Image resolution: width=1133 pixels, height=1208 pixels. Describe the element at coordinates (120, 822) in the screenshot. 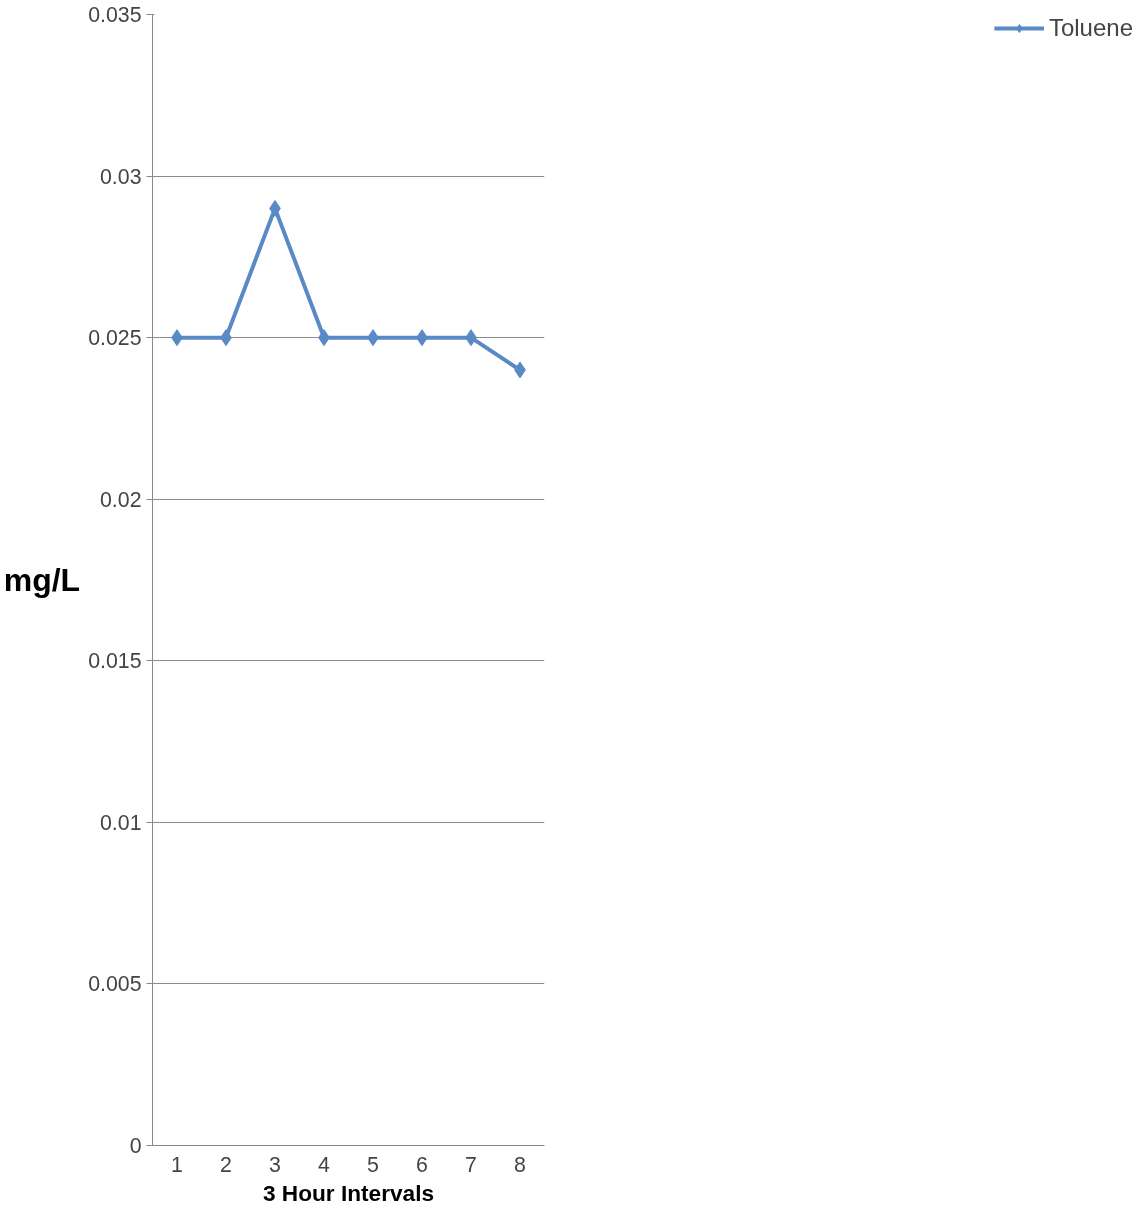

I see `y-tick-label: 0.01` at that location.